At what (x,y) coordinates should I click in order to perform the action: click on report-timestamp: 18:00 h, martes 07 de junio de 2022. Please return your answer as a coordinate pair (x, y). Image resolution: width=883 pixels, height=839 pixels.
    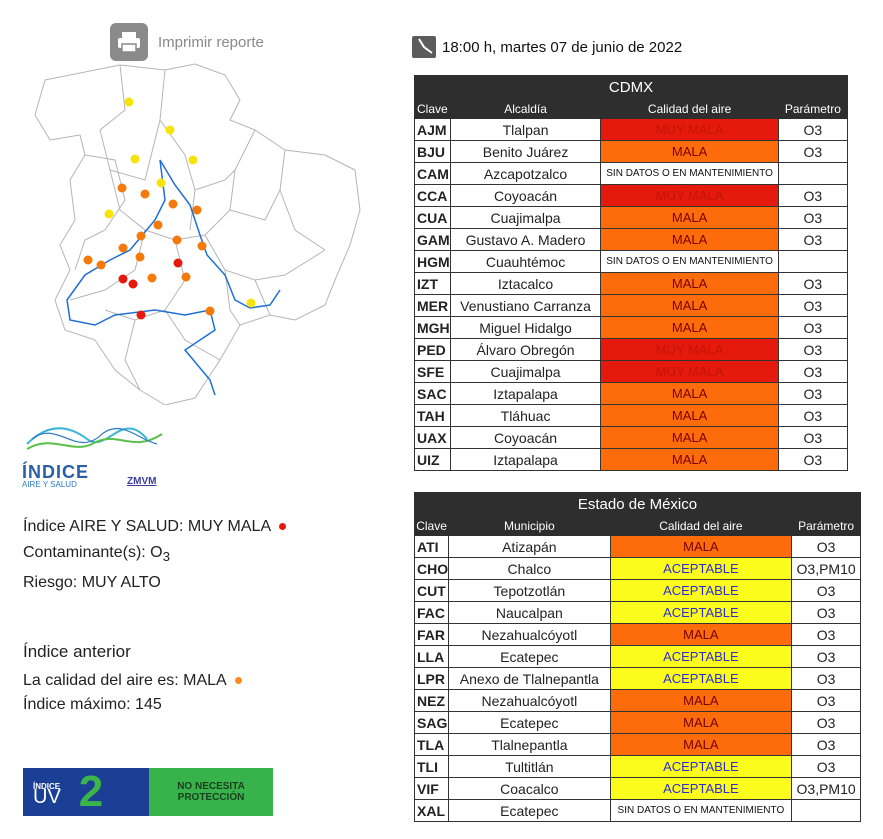
    Looking at the image, I should click on (547, 47).